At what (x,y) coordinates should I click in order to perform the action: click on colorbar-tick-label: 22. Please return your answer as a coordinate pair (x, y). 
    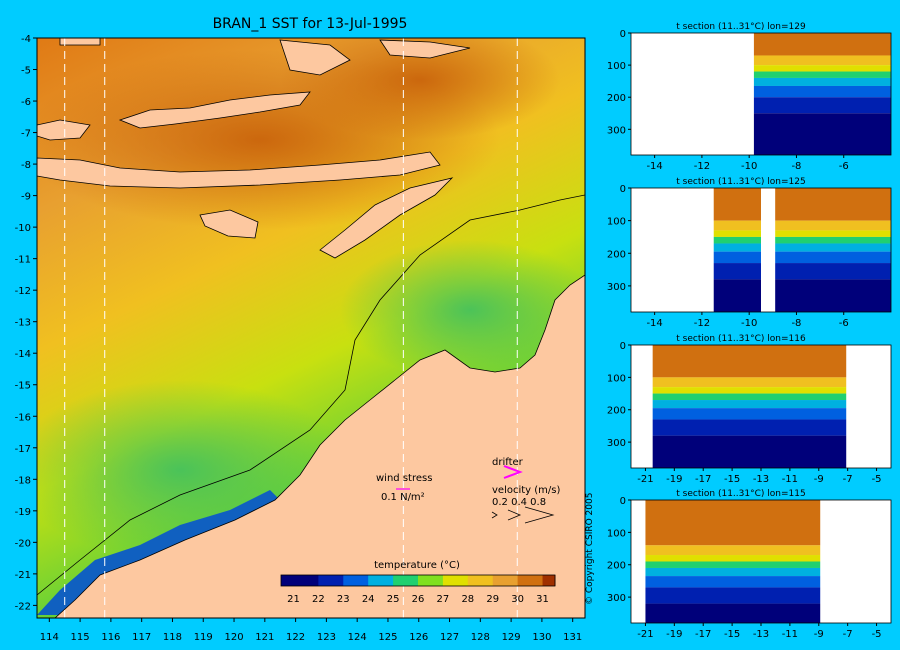
    Looking at the image, I should click on (318, 599).